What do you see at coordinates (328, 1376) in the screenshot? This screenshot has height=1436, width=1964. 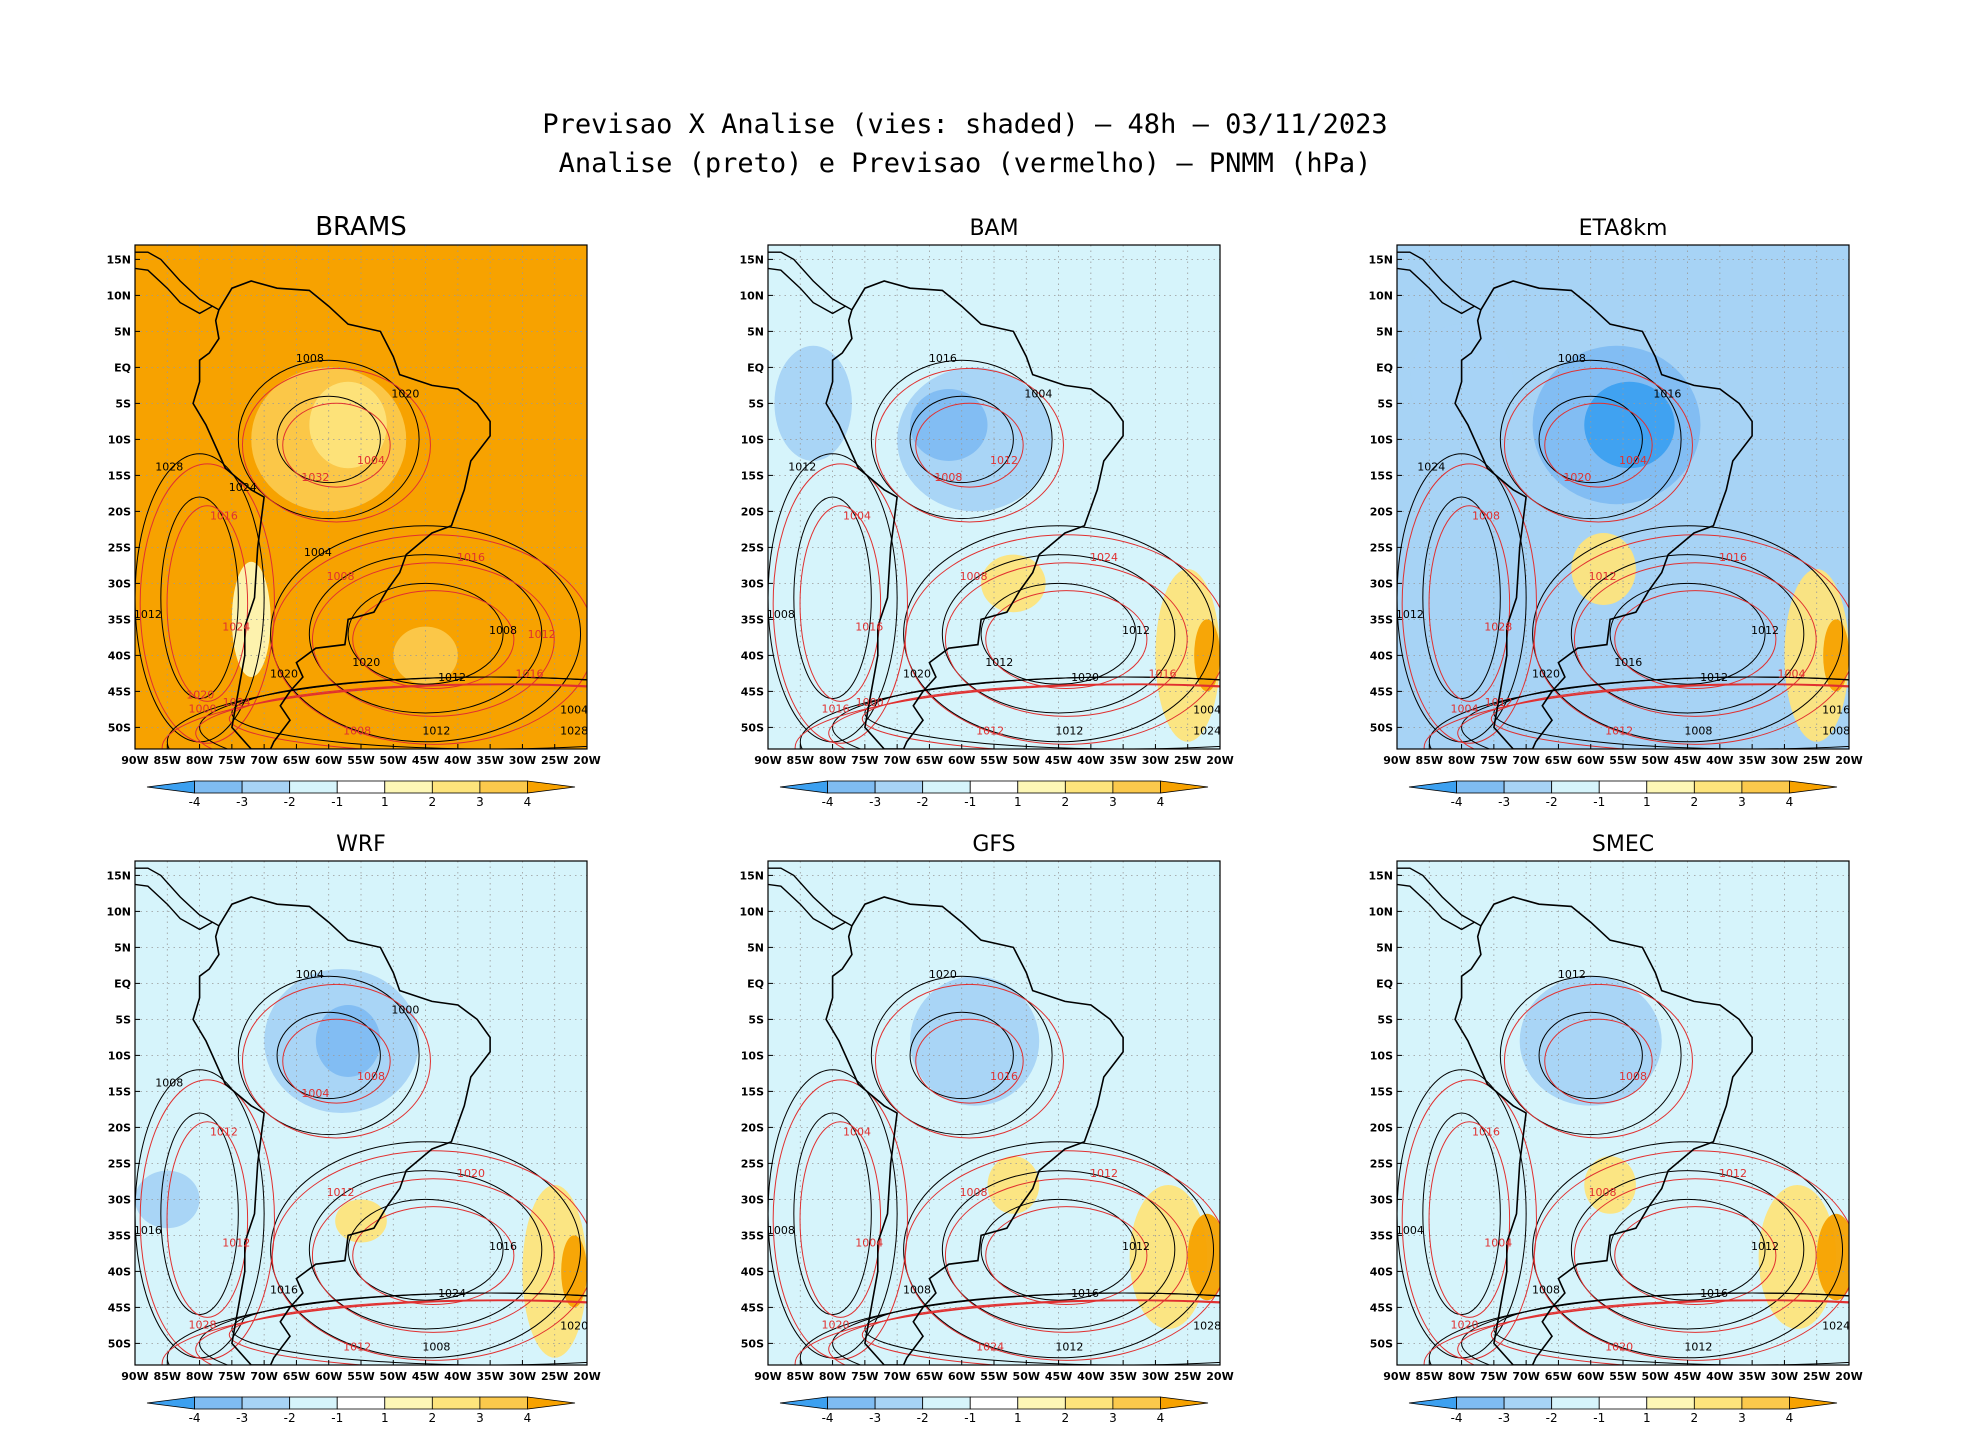 I see `x-tick-label: 60W` at bounding box center [328, 1376].